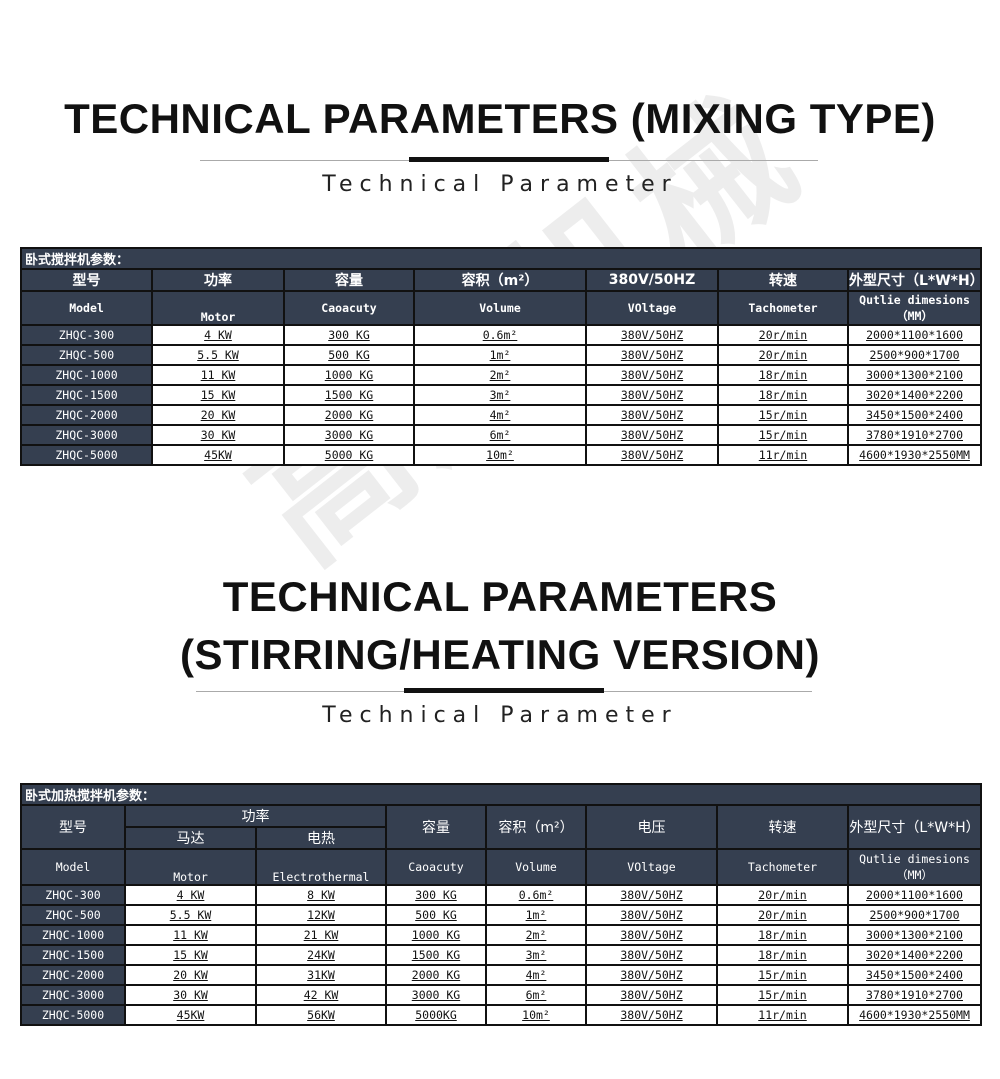 This screenshot has width=1000, height=1079. Describe the element at coordinates (190, 995) in the screenshot. I see `cell-motor: 30 KW` at that location.